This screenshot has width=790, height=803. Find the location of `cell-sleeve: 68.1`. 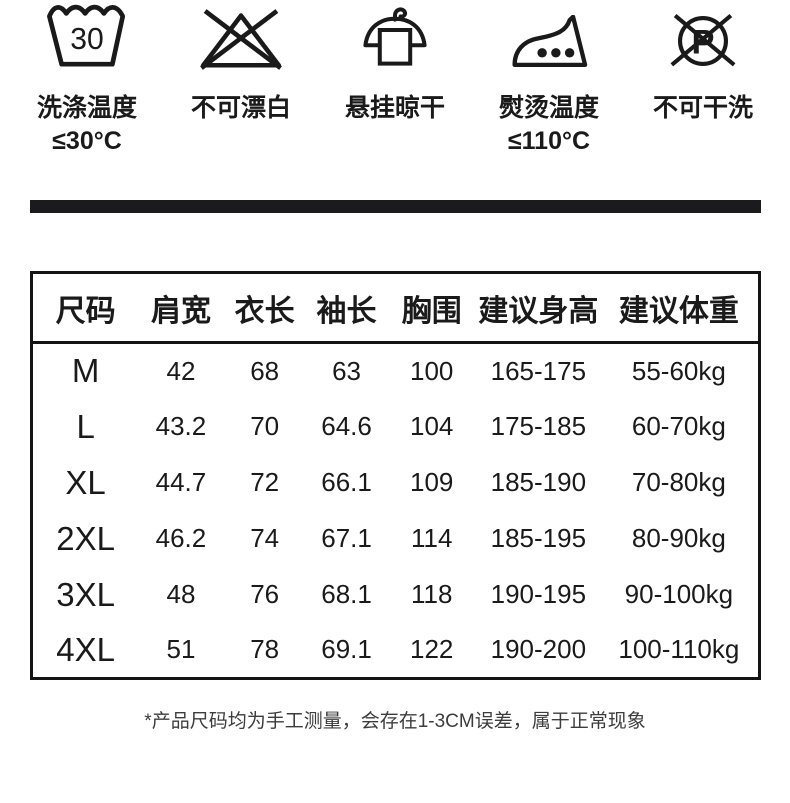

cell-sleeve: 68.1 is located at coordinates (346, 594).